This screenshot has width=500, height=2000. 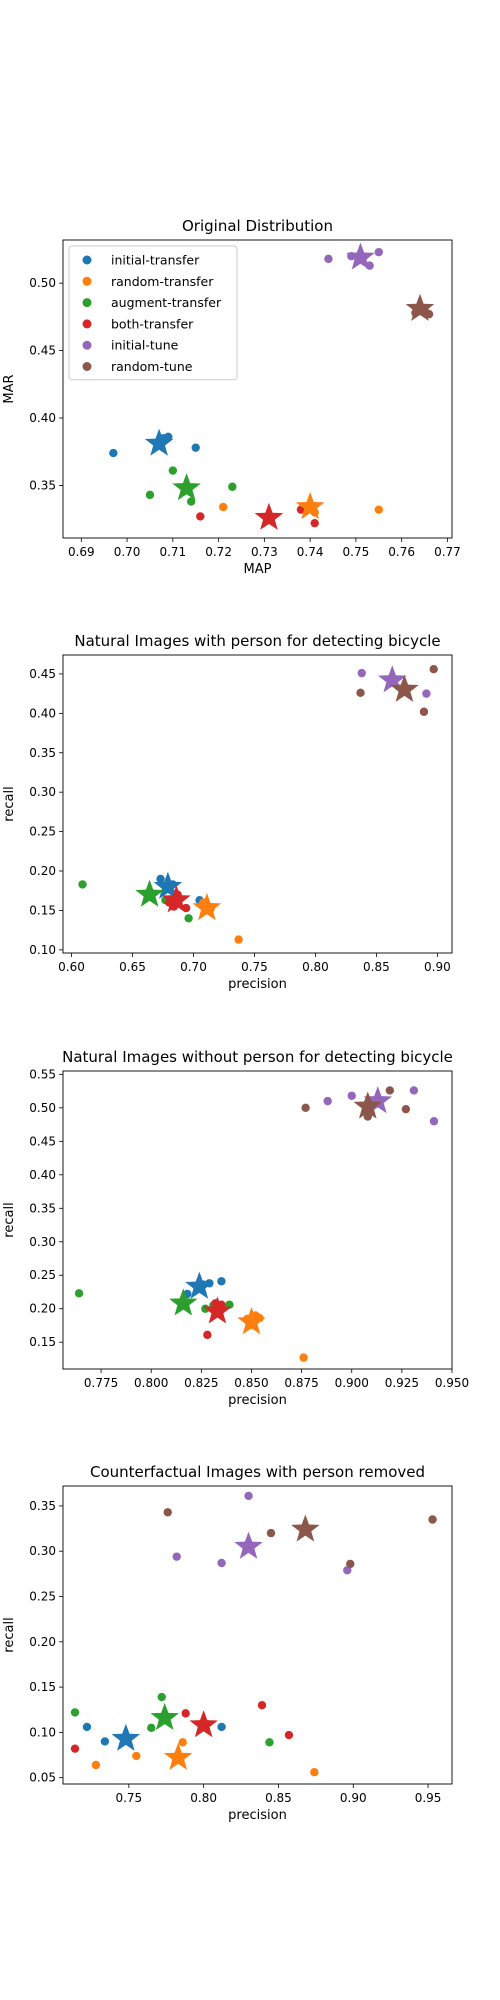 I want to click on legend-label-augment-transfer: augment-transfer, so click(x=166, y=302).